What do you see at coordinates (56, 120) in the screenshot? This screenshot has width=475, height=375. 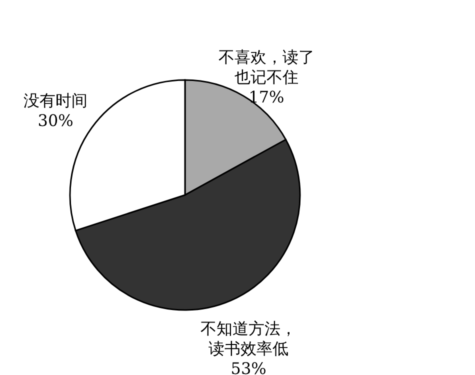 I see `data-label: 30%` at bounding box center [56, 120].